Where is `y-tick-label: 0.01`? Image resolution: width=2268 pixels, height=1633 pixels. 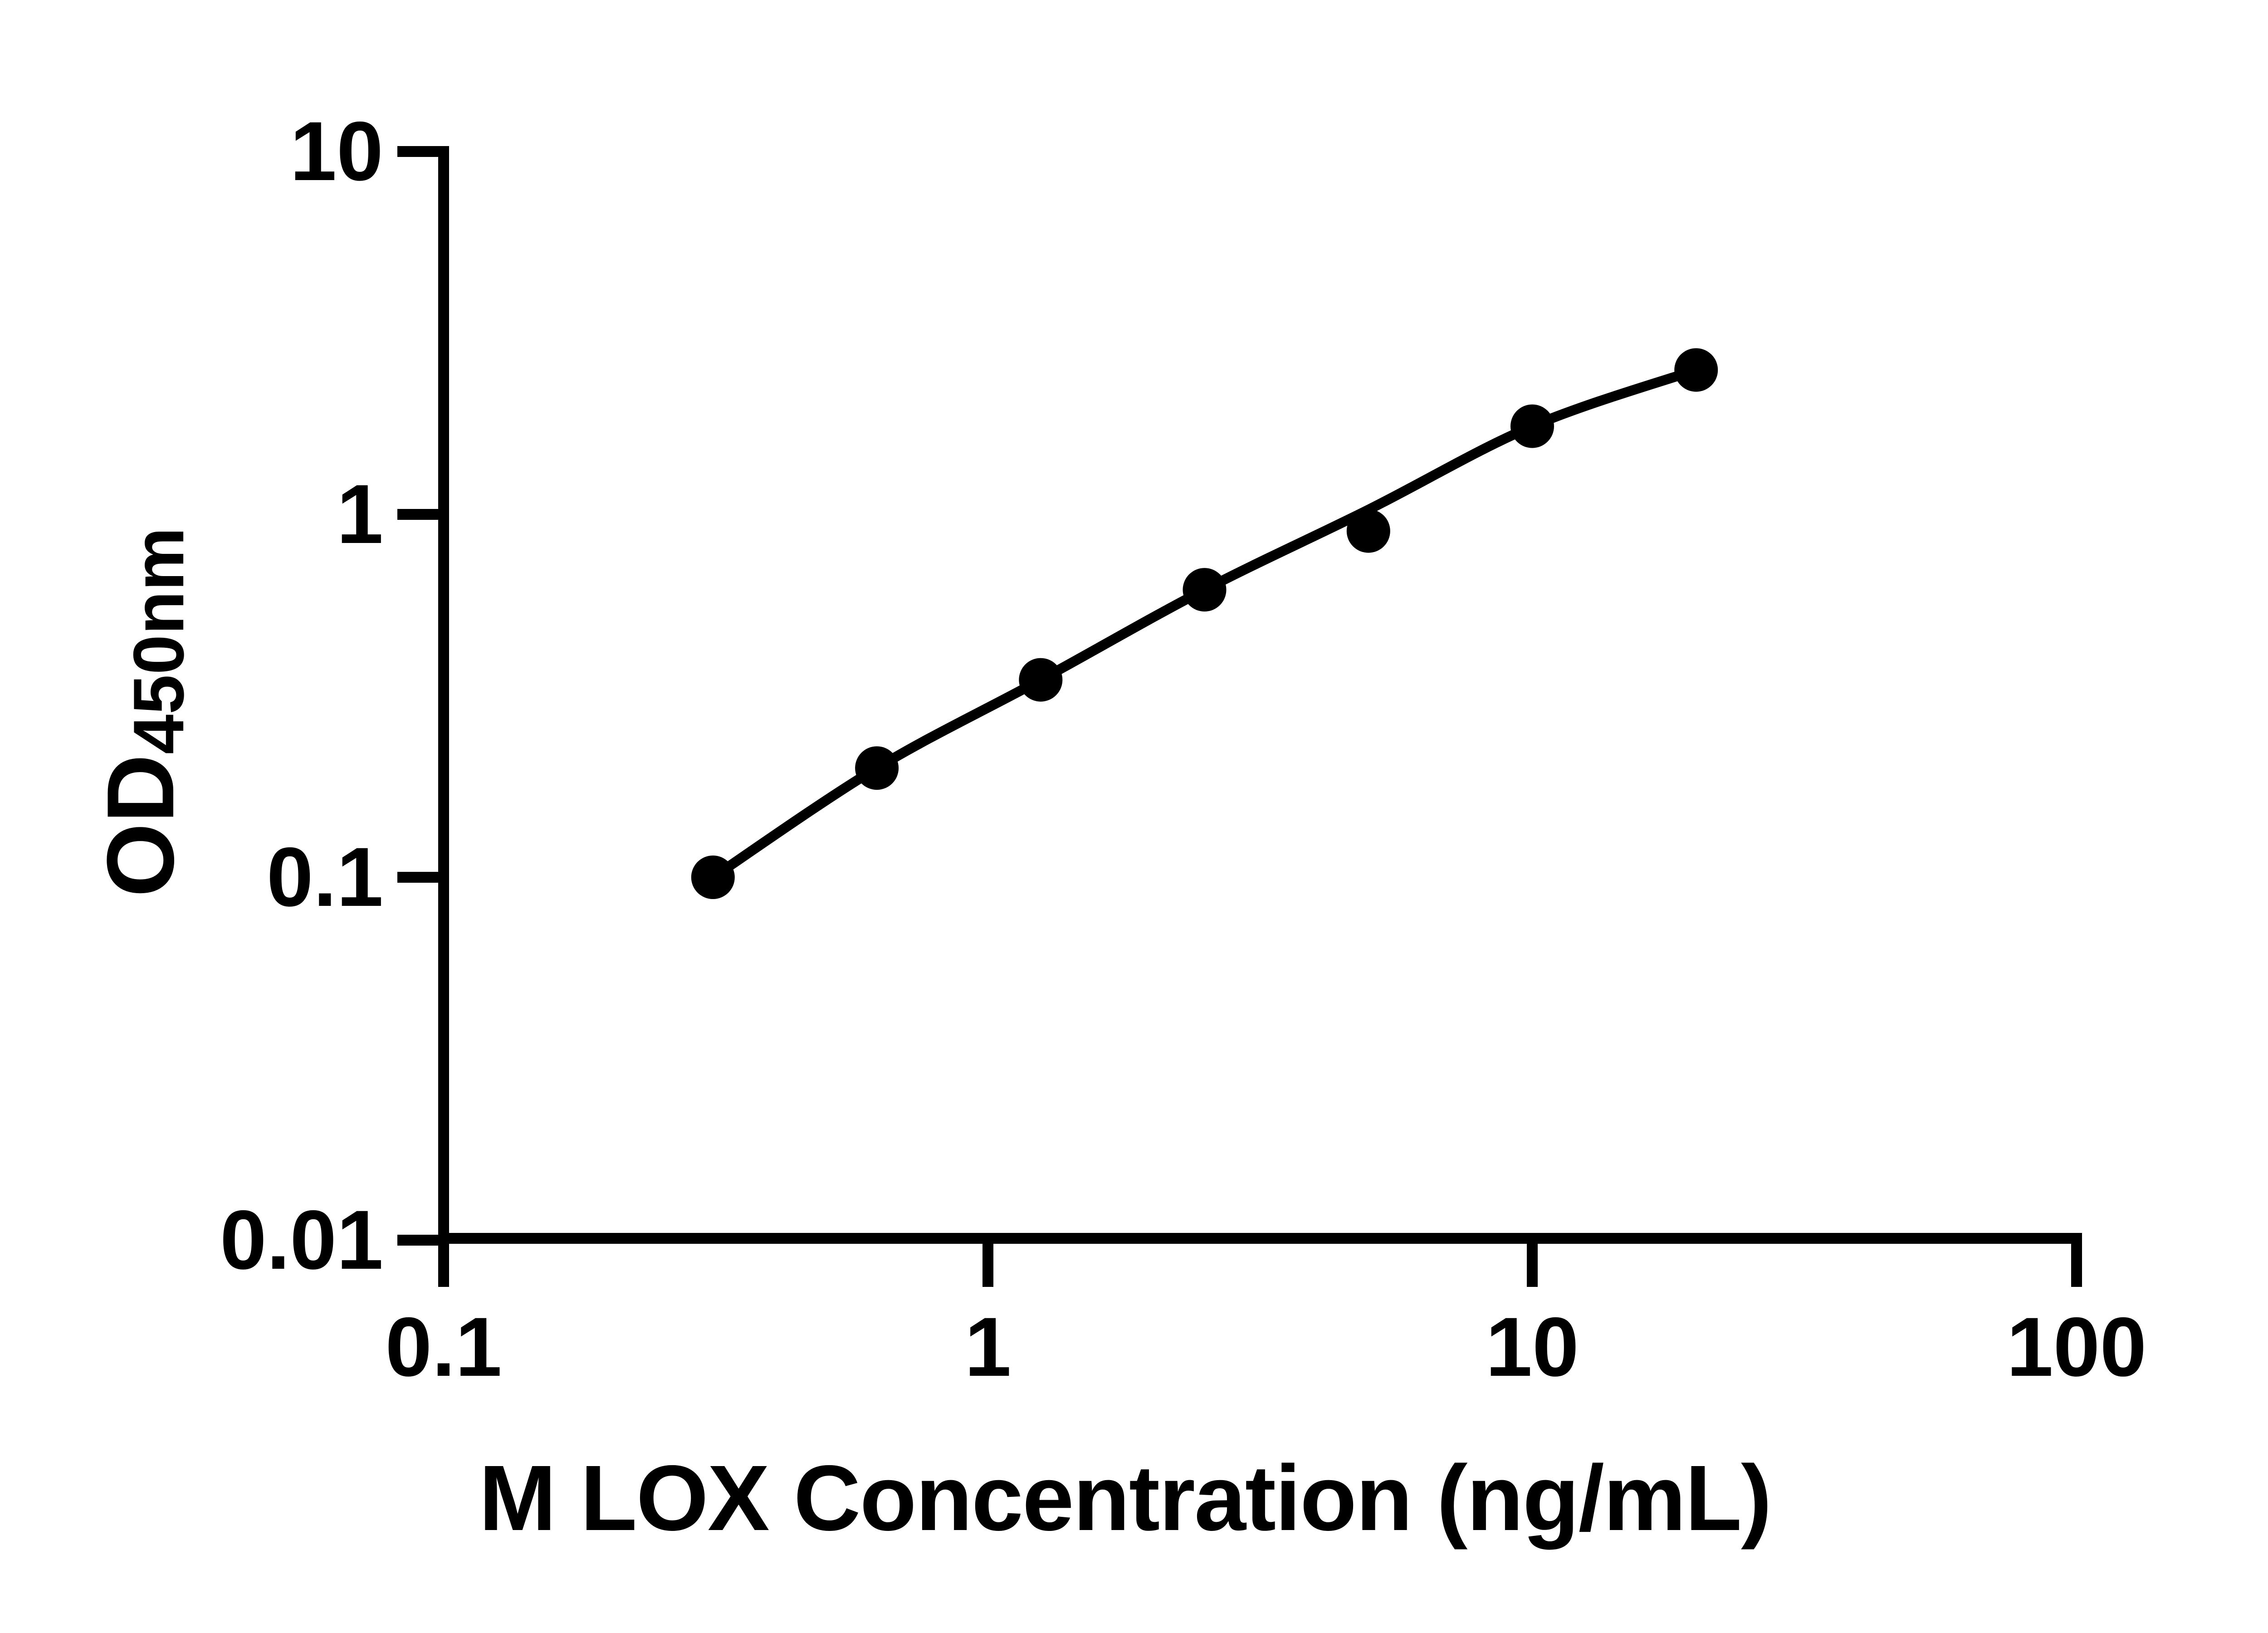
y-tick-label: 0.01 is located at coordinates (302, 1240).